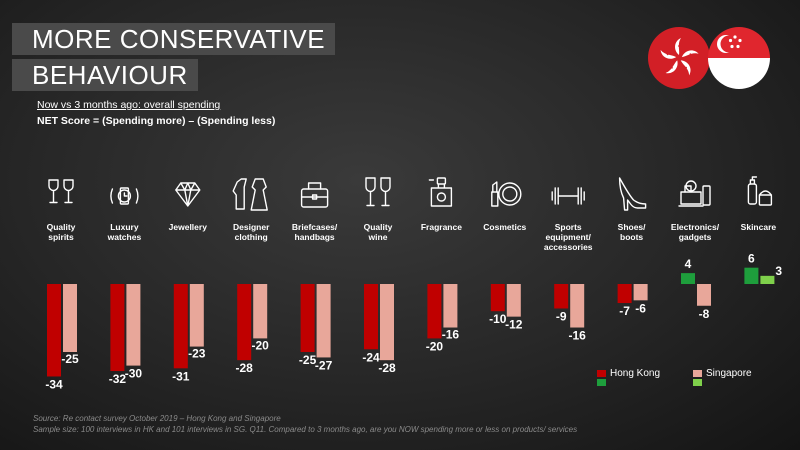 This screenshot has width=800, height=450. I want to click on category-label: Quality spirits, so click(61, 232).